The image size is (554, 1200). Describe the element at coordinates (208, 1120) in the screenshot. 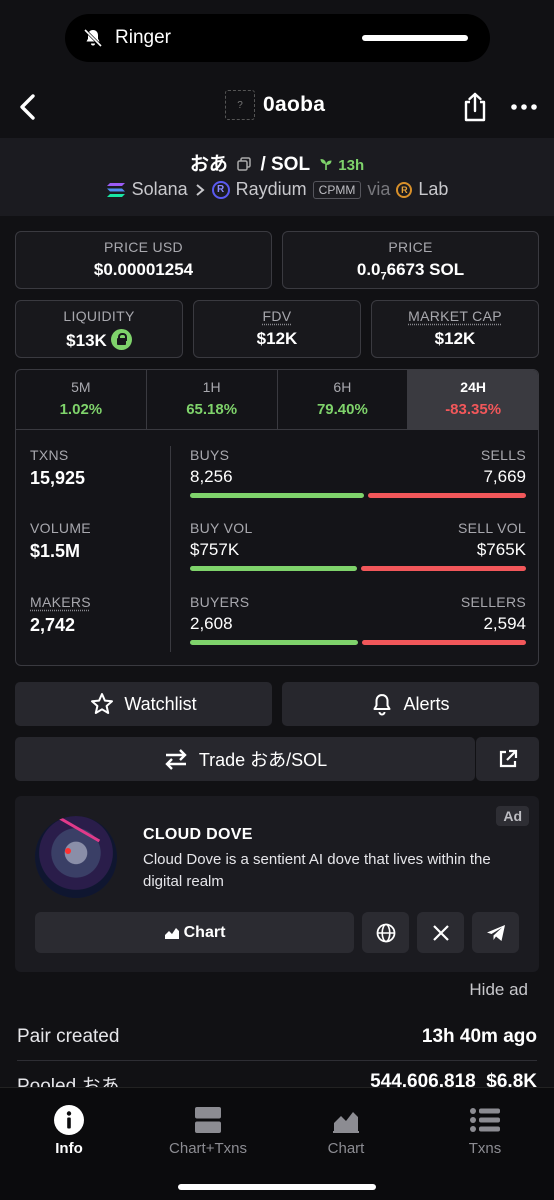

I see `split-view-icon` at that location.